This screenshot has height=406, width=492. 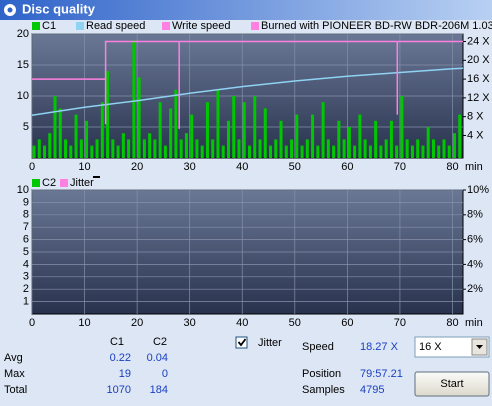 I want to click on x-tick-label: 80, so click(x=452, y=323).